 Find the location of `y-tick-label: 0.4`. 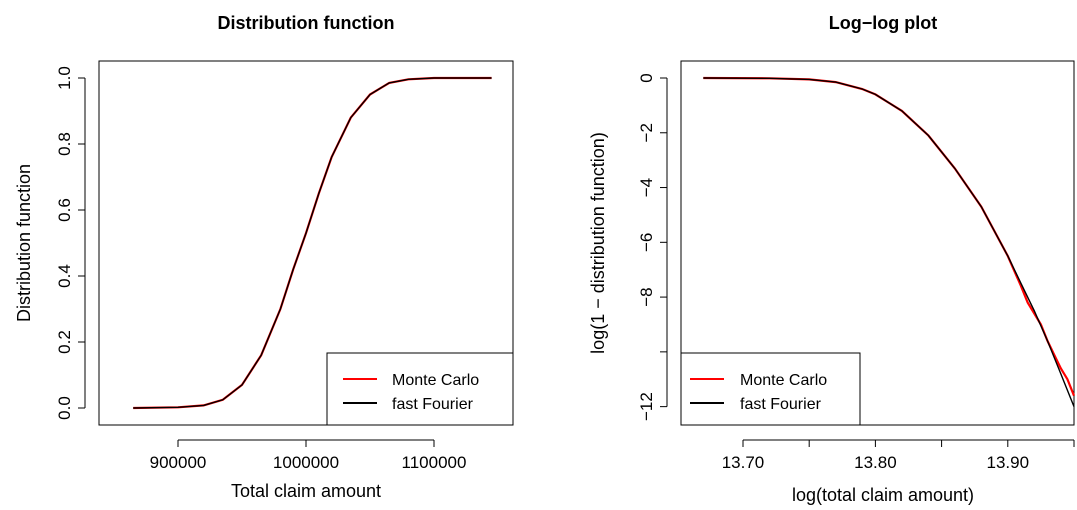

y-tick-label: 0.4 is located at coordinates (64, 276).